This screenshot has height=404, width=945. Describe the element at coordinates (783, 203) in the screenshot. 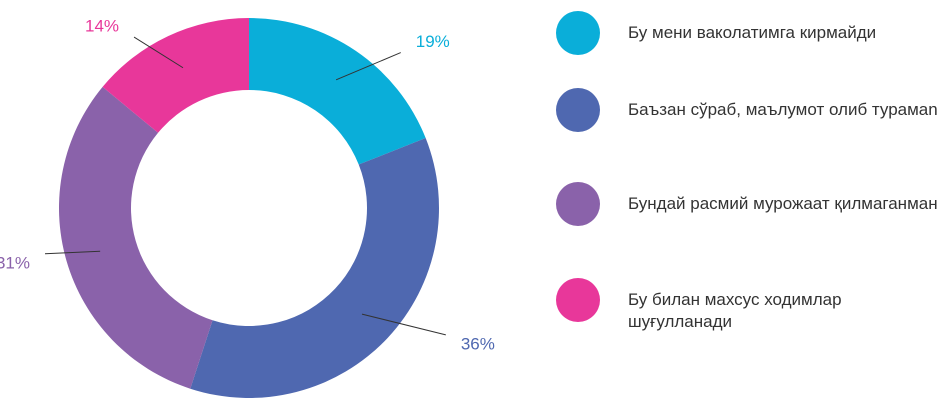

I see `legend-label: Бундай расмий мурожаат қилмаганман` at that location.